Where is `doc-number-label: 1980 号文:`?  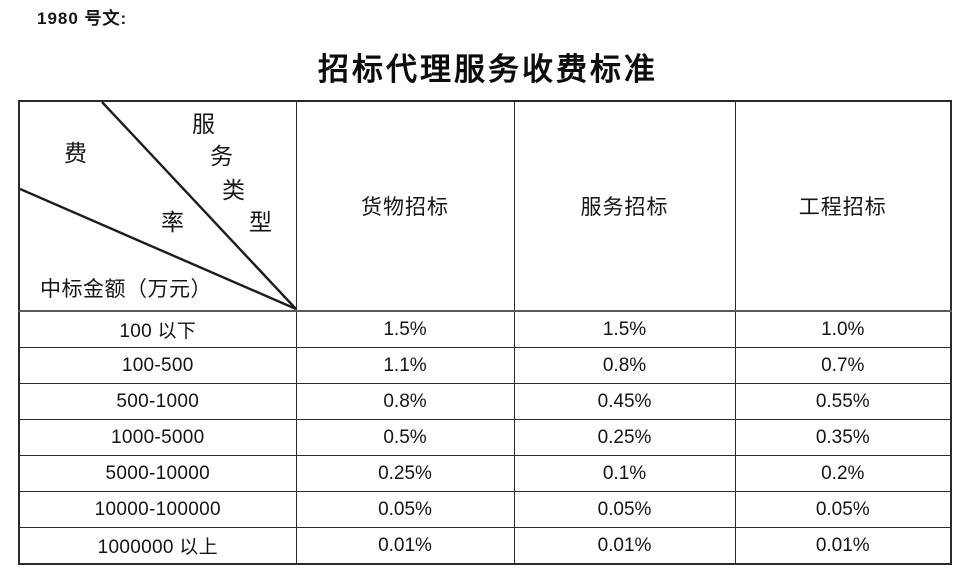
doc-number-label: 1980 号文: is located at coordinates (82, 18).